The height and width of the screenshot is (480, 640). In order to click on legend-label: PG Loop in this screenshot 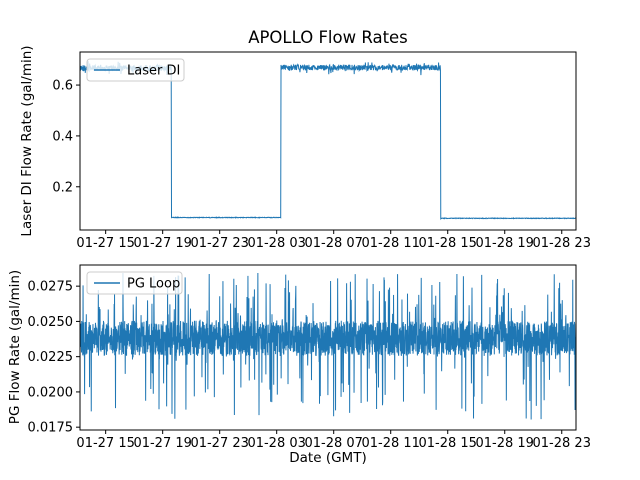, I will do `click(153, 284)`.